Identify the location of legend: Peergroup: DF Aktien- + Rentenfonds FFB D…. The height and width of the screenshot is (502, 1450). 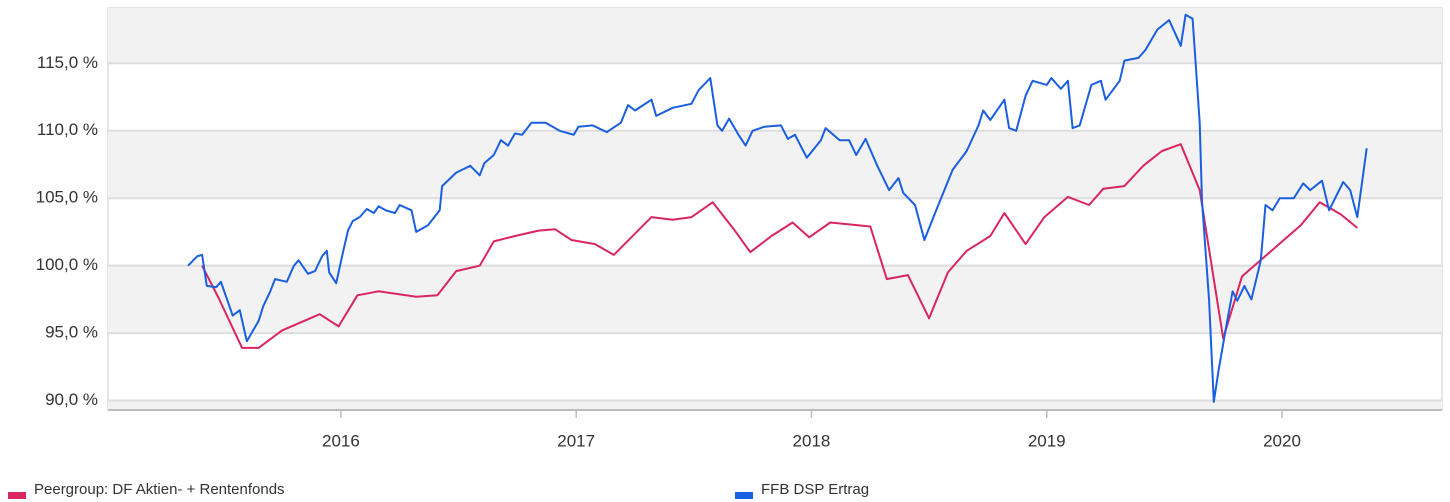
(438, 490).